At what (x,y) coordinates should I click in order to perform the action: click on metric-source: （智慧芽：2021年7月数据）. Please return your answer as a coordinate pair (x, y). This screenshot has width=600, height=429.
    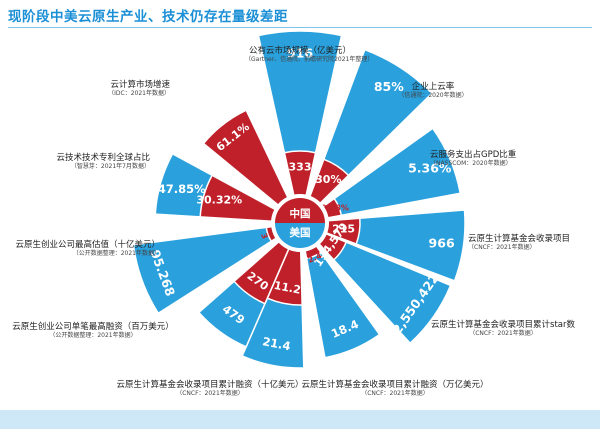
    Looking at the image, I should click on (110, 167).